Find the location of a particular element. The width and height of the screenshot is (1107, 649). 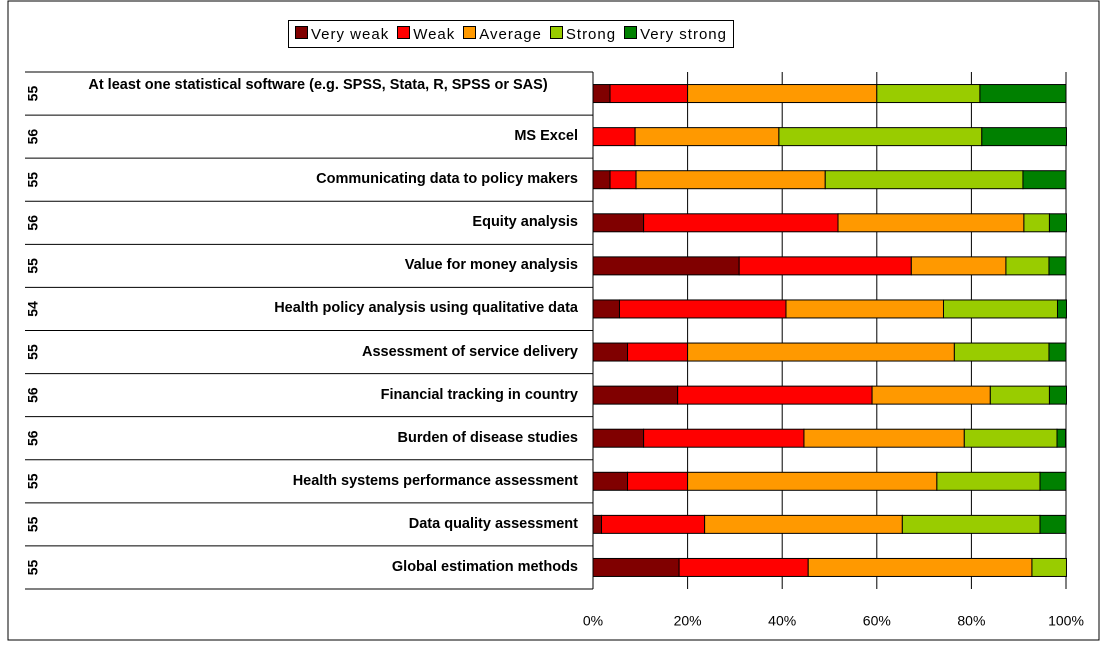

legend-item: Strong is located at coordinates (583, 34).